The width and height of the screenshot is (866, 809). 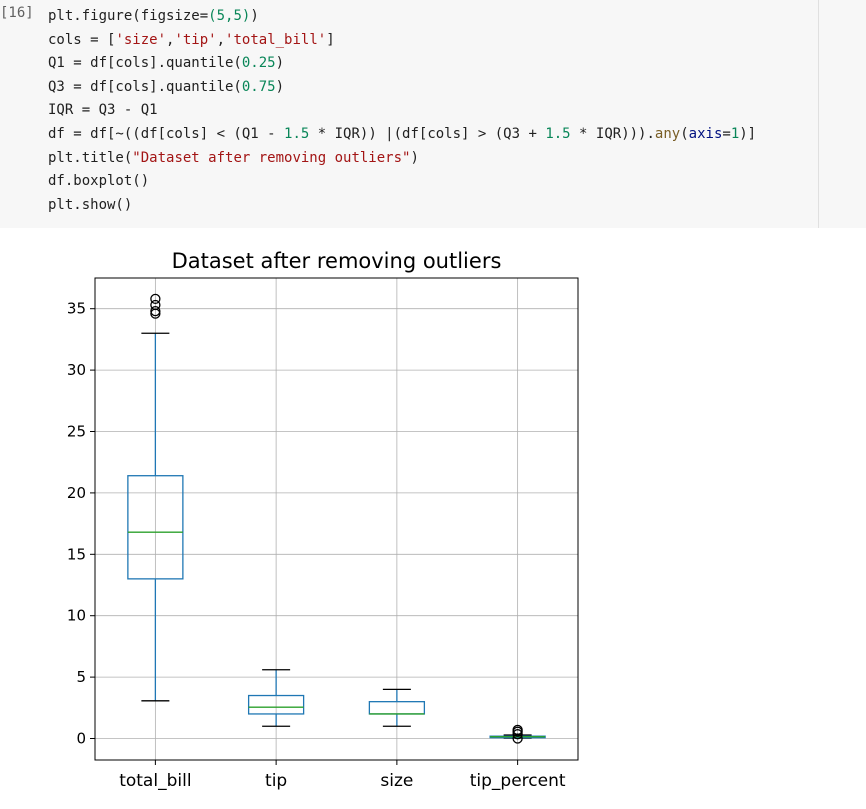 I want to click on code-token: any, so click(x=667, y=133).